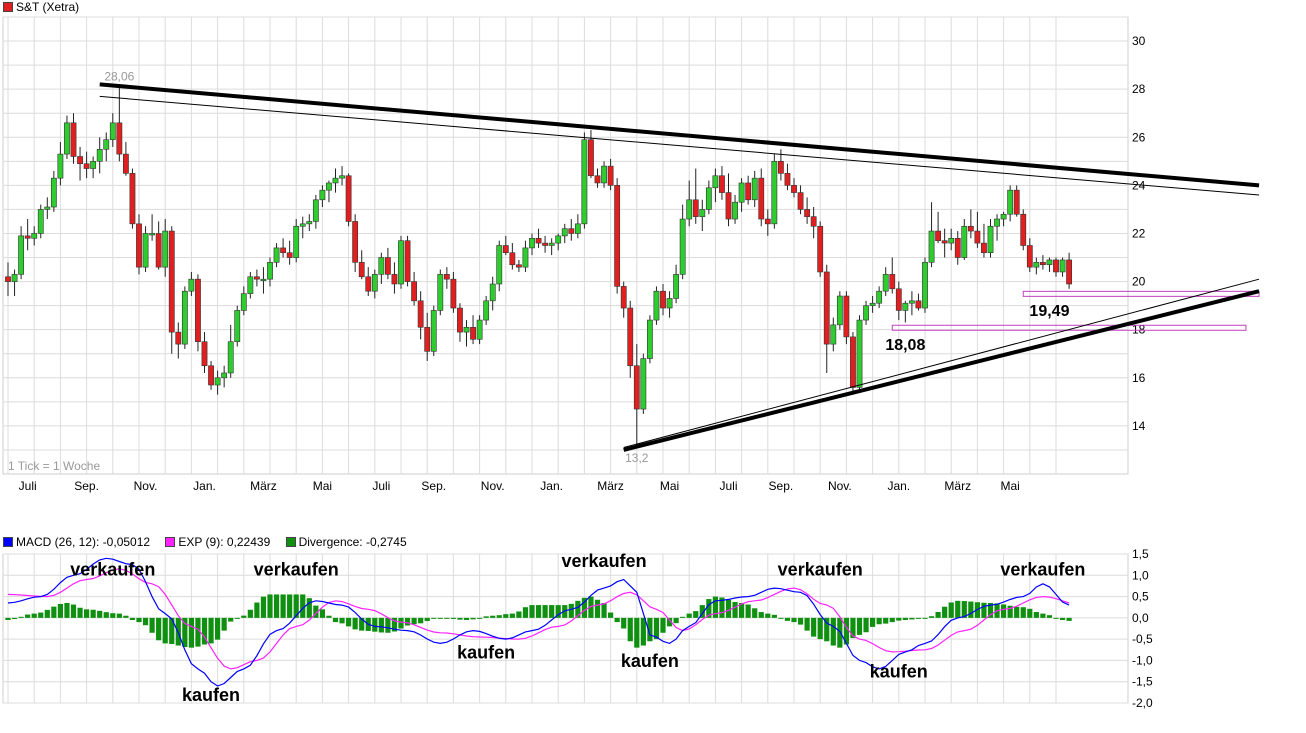 This screenshot has height=733, width=1306. Describe the element at coordinates (1139, 330) in the screenshot. I see `price-y-tick-label: 18` at that location.